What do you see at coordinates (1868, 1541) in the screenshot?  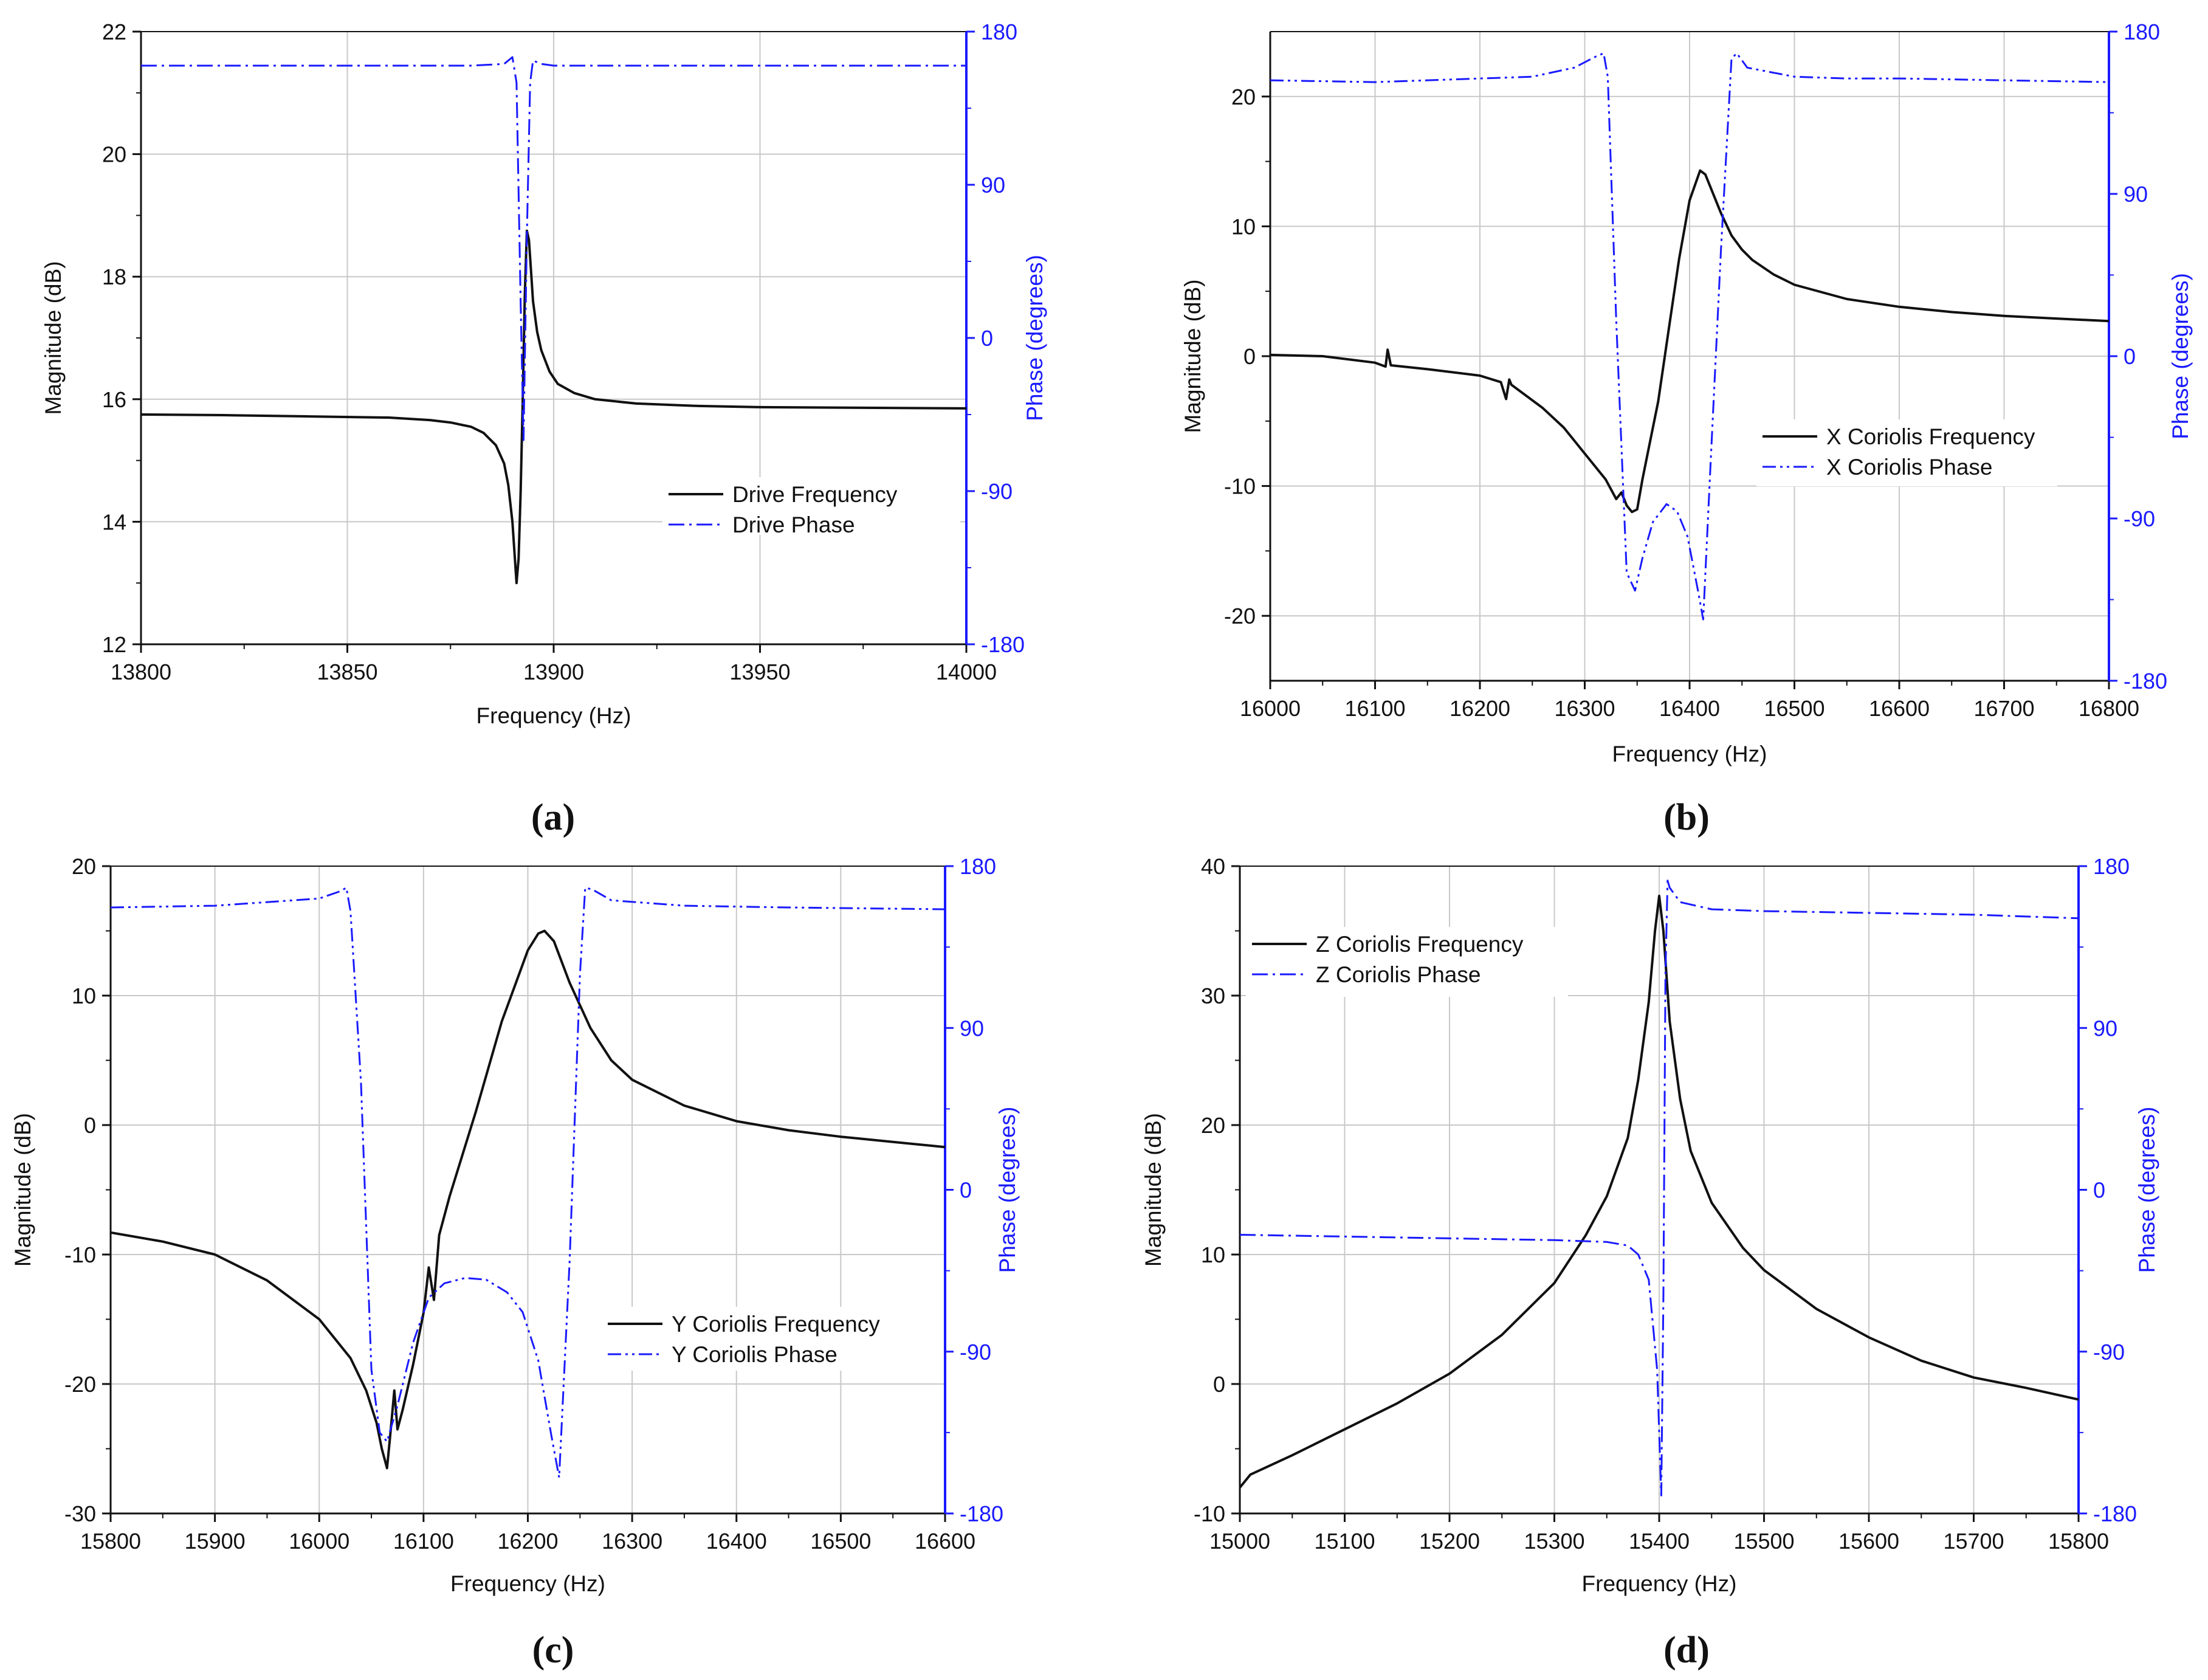 I see `x-tick-label: 15600` at bounding box center [1868, 1541].